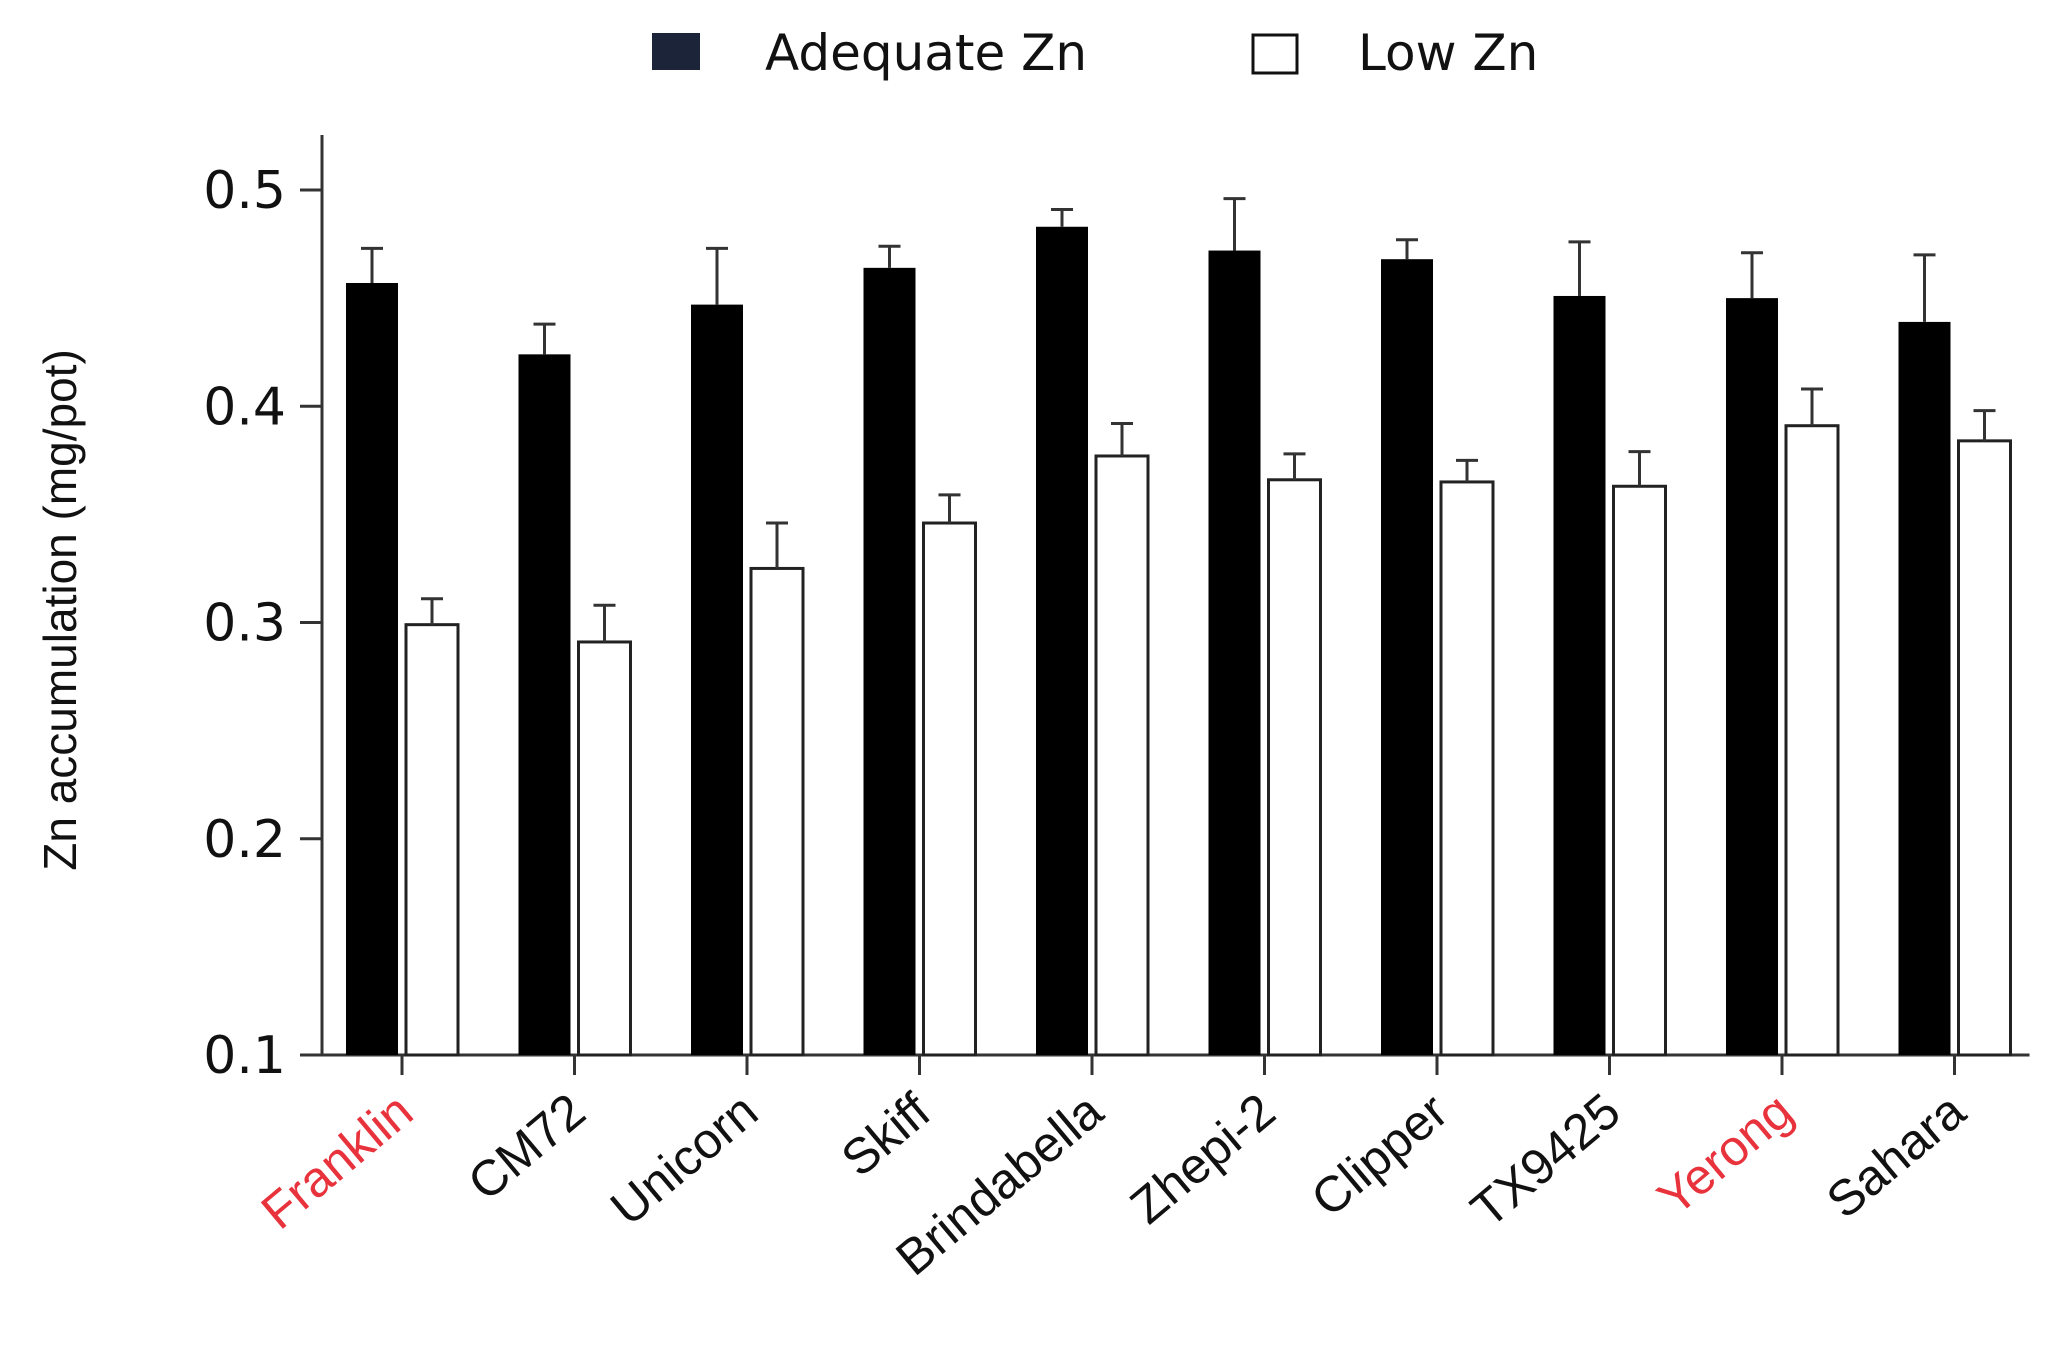 The width and height of the screenshot is (2051, 1360). I want to click on bar-low-zn-yerong, so click(1812, 740).